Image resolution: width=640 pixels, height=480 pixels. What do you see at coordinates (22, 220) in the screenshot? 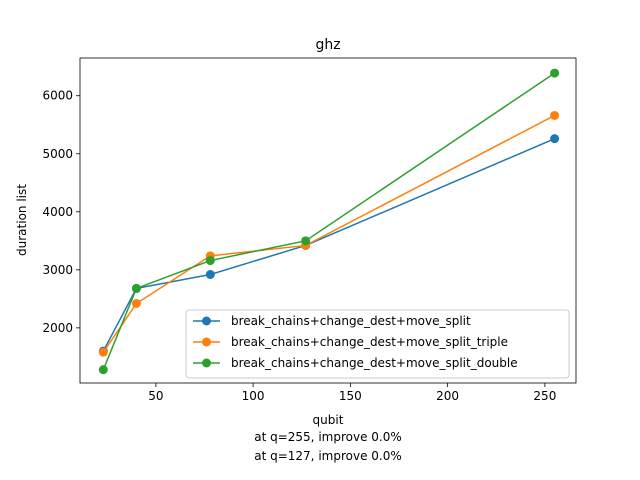
I see `y-axis-label: duration list` at bounding box center [22, 220].